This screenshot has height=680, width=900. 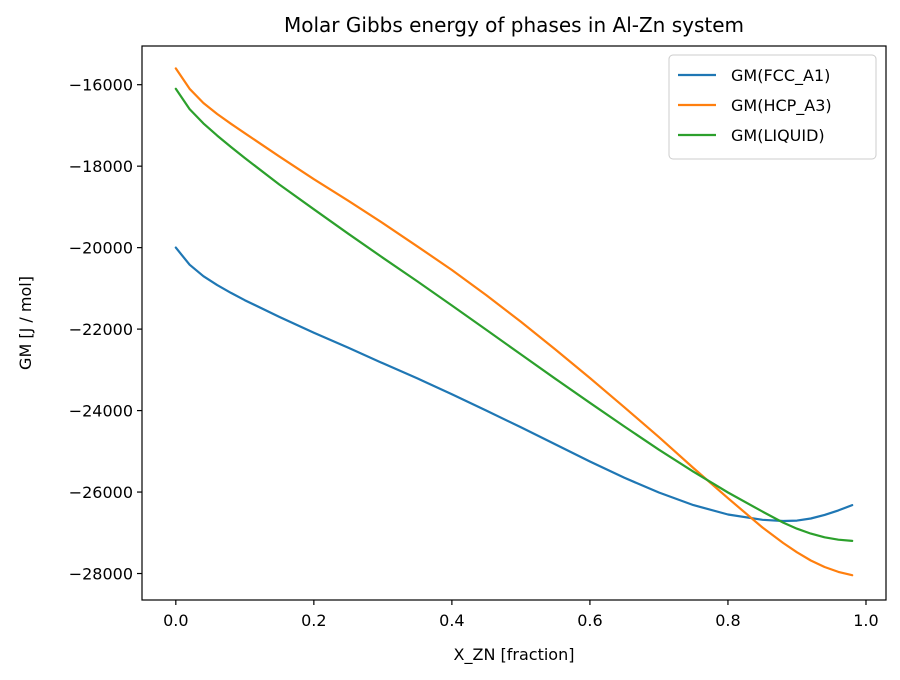 What do you see at coordinates (514, 655) in the screenshot?
I see `x-axis-label: X_ZN [fraction]` at bounding box center [514, 655].